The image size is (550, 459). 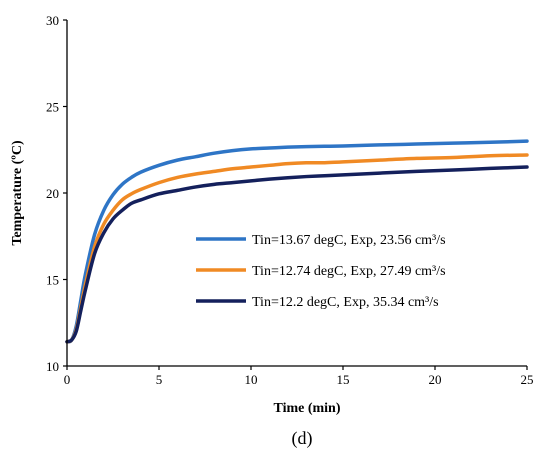 I want to click on y-tick-label: 15, so click(x=52, y=280).